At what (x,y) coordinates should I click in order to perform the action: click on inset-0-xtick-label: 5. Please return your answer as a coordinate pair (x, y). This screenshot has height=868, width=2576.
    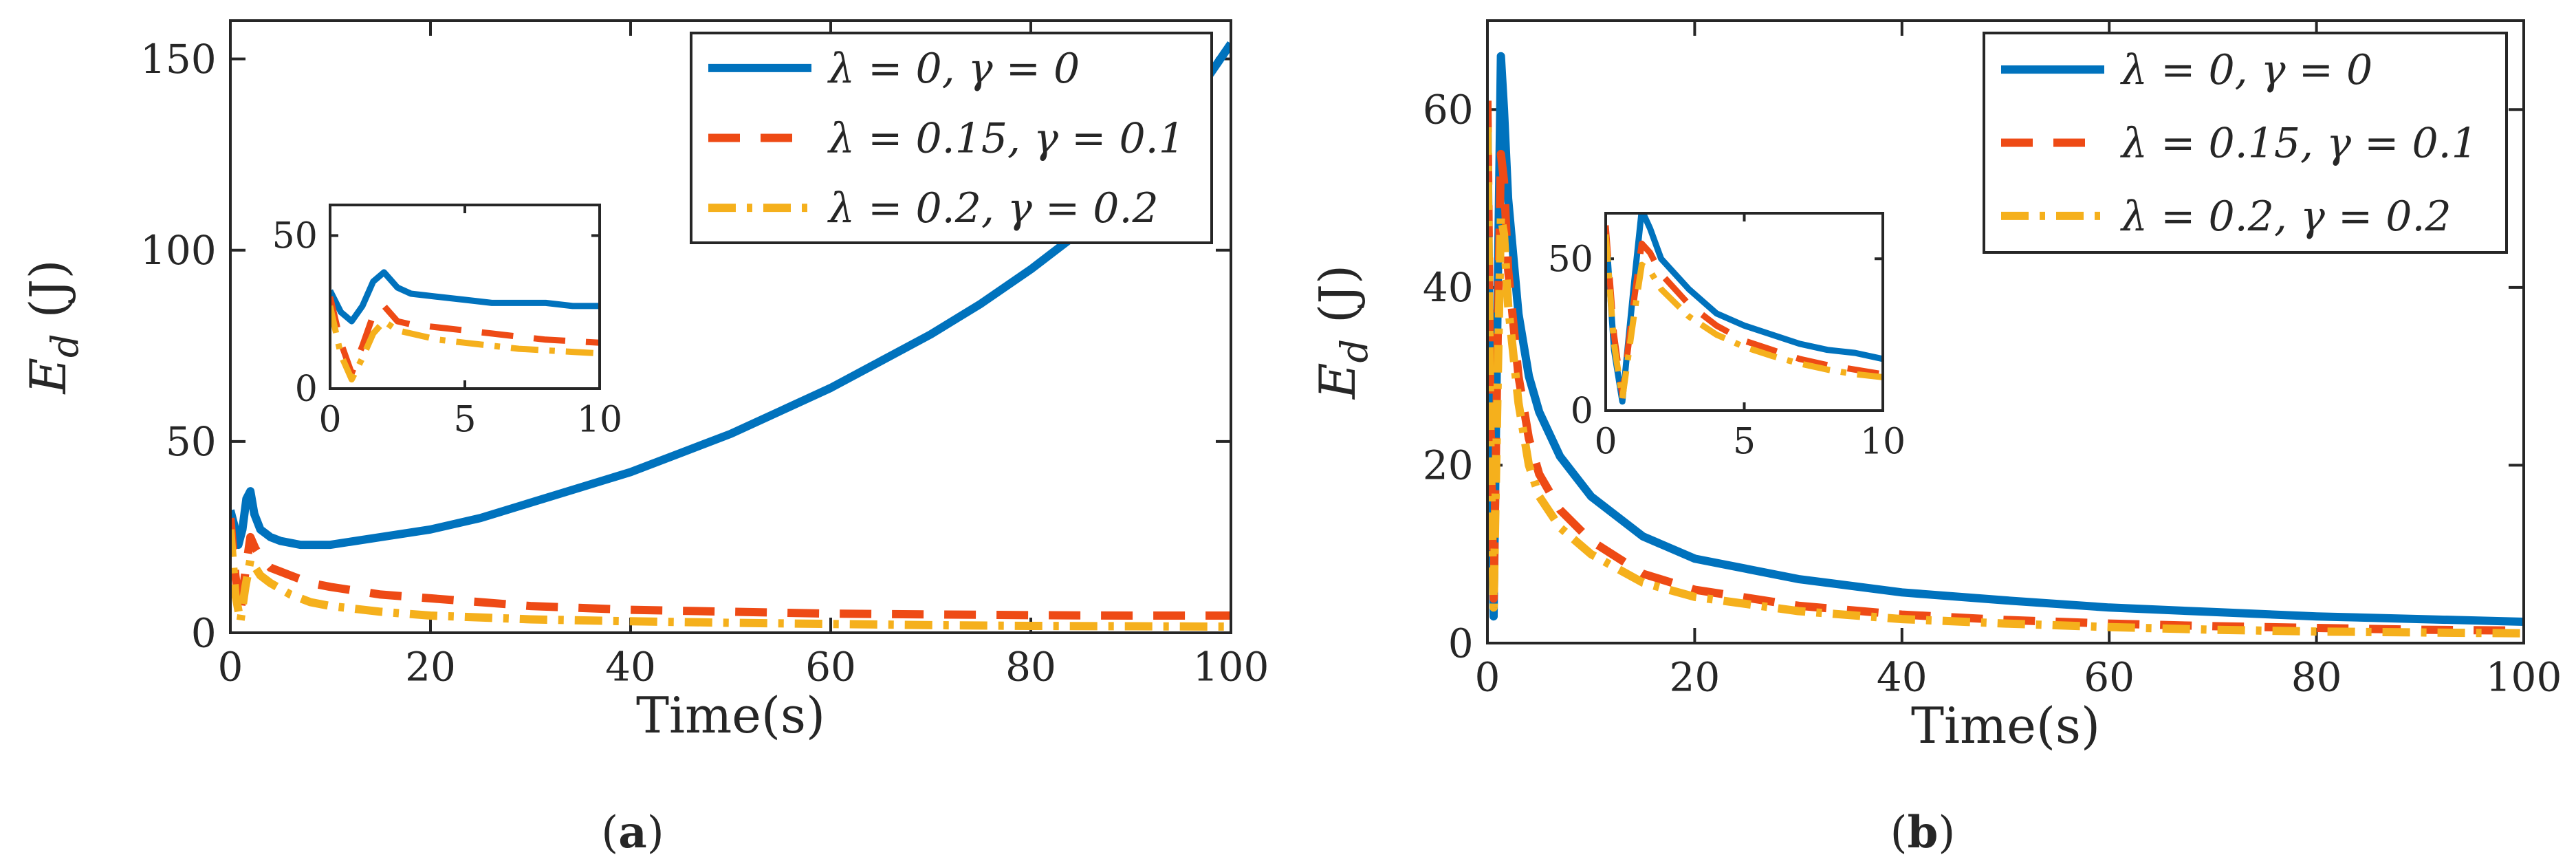
    Looking at the image, I should click on (464, 419).